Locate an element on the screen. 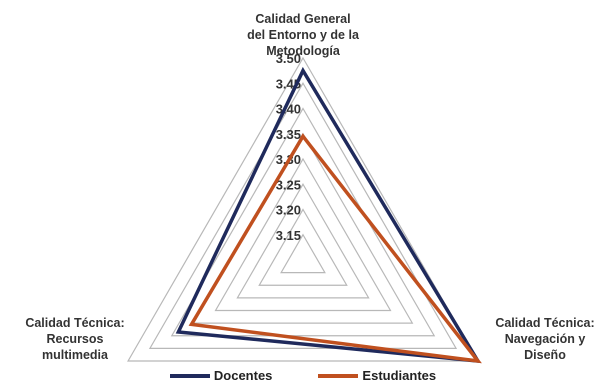  tick-label: 3.50 is located at coordinates (288, 58).